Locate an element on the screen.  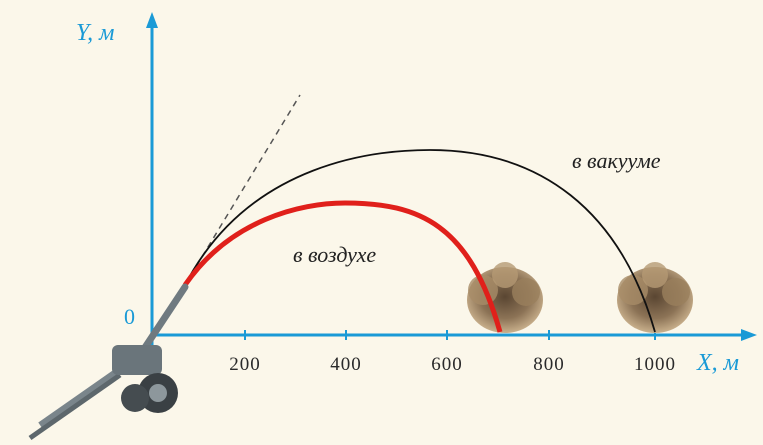
vacuum-label: в вакууме is located at coordinates (616, 160).